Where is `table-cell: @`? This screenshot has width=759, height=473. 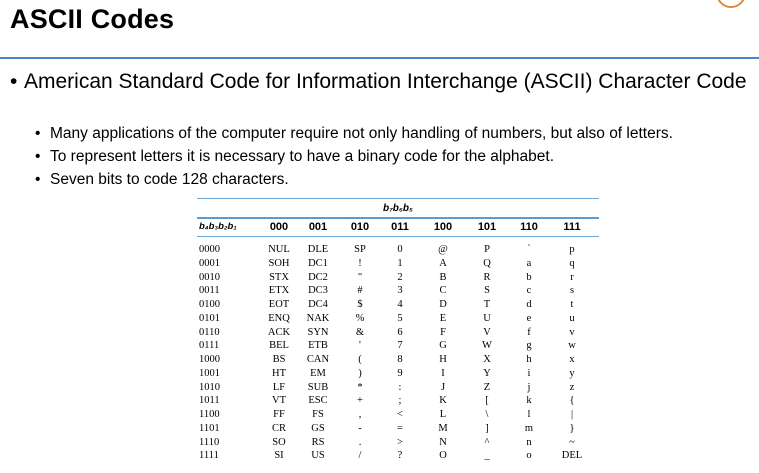 table-cell: @ is located at coordinates (443, 249).